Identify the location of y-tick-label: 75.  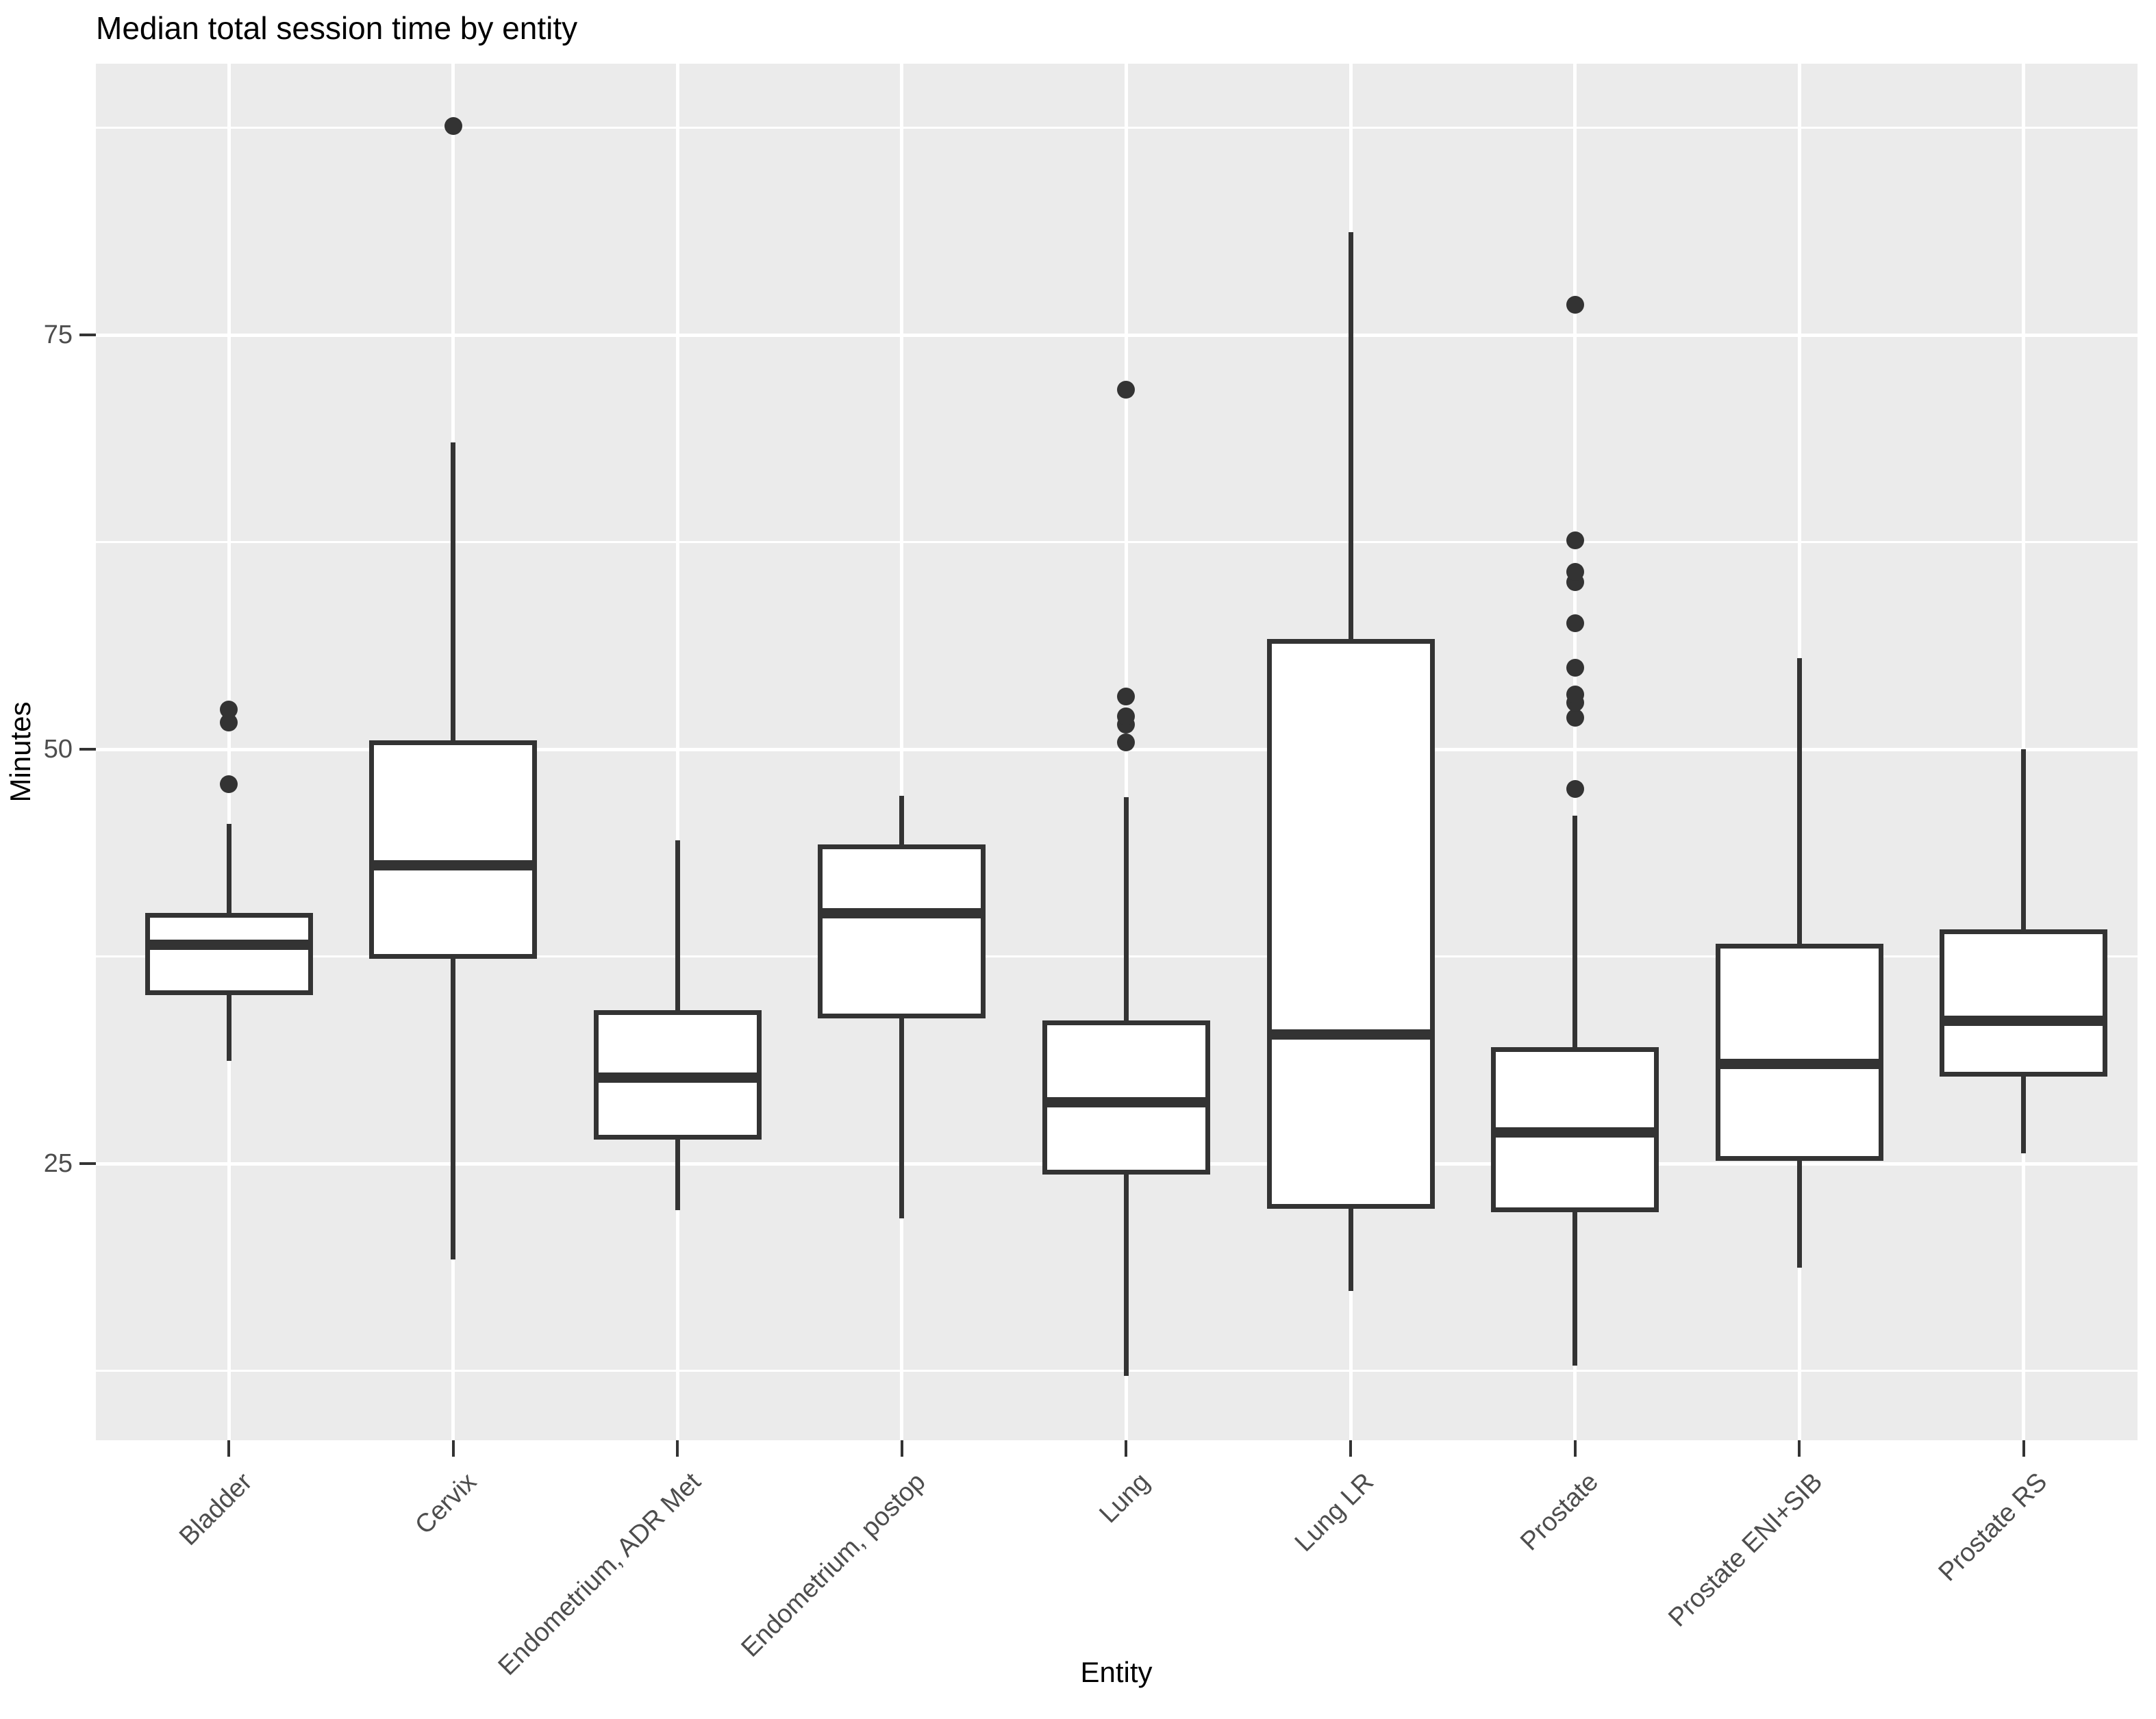
(58, 335).